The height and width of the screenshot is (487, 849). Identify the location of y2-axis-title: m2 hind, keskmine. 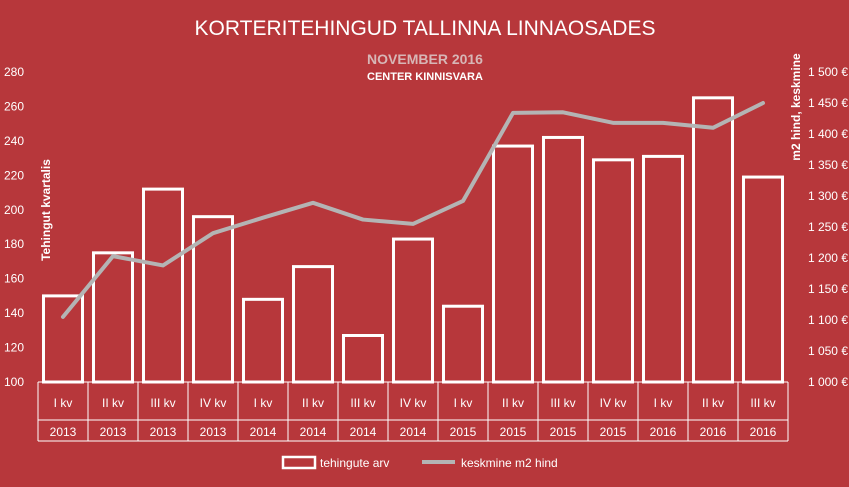
(796, 107).